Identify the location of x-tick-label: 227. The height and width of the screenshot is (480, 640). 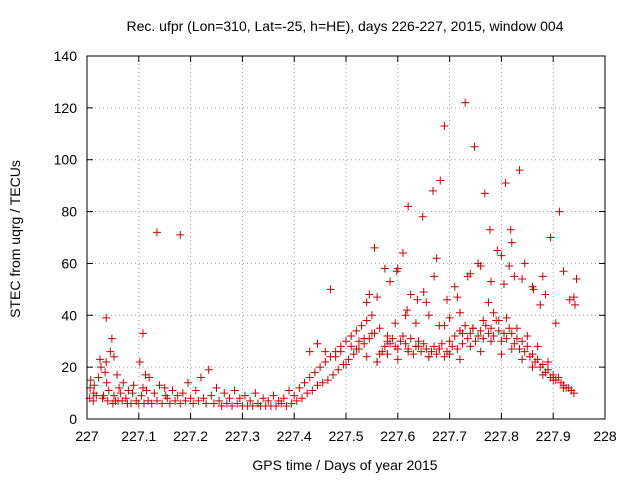
(87, 436).